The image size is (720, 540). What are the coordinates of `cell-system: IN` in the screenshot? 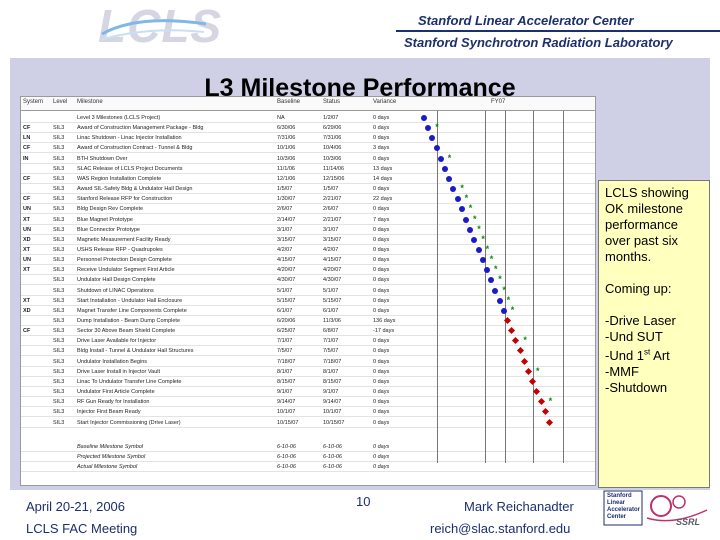 It's located at (26, 158).